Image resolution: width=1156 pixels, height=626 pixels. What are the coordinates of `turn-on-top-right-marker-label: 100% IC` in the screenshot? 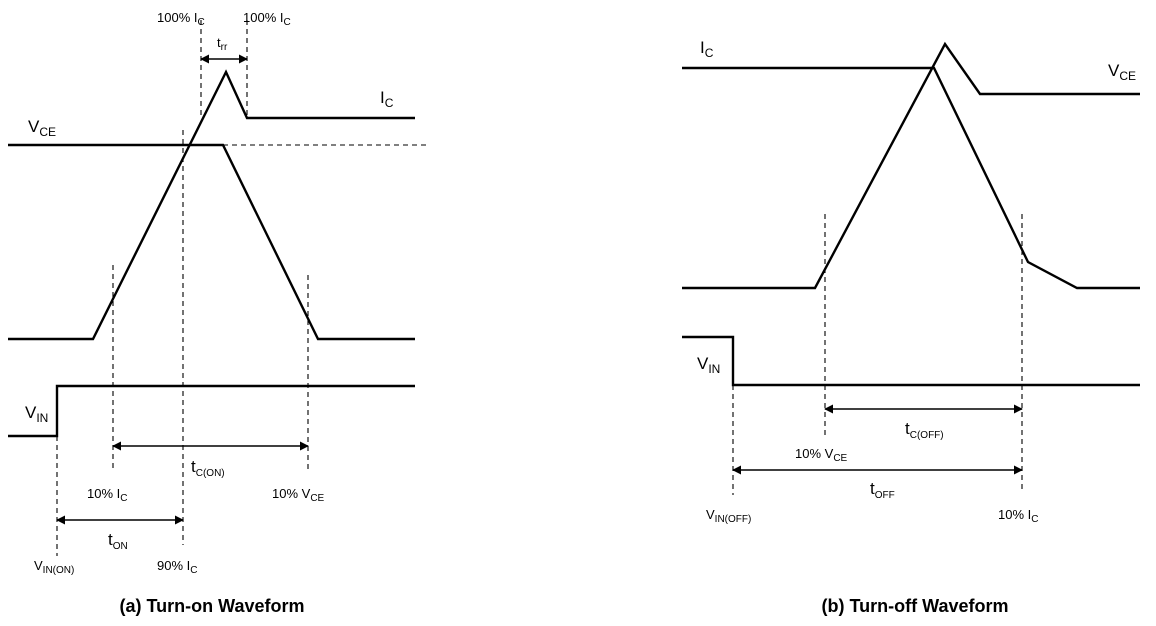 It's located at (267, 19).